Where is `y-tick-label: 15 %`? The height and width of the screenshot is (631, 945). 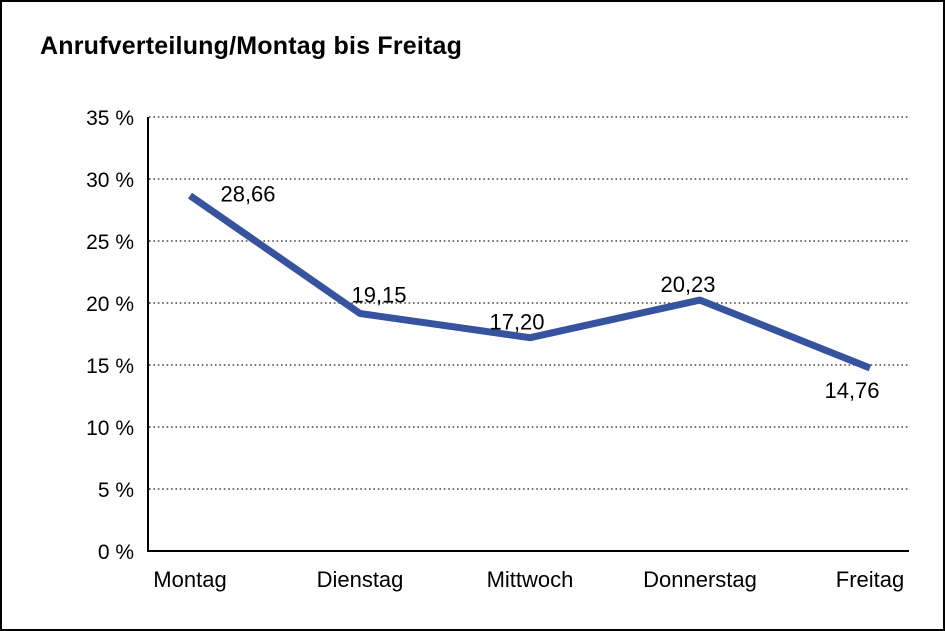
y-tick-label: 15 % is located at coordinates (110, 366).